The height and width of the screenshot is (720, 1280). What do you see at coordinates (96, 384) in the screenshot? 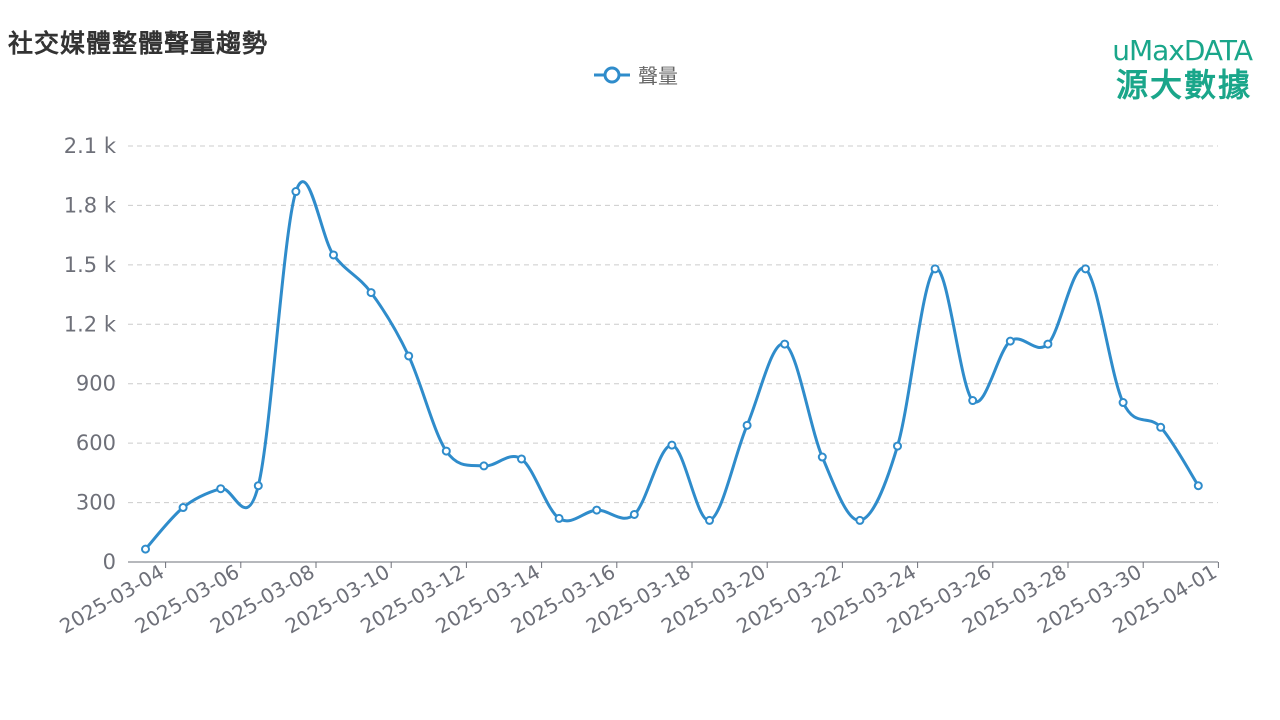
I see `y-tick-label: 900` at bounding box center [96, 384].